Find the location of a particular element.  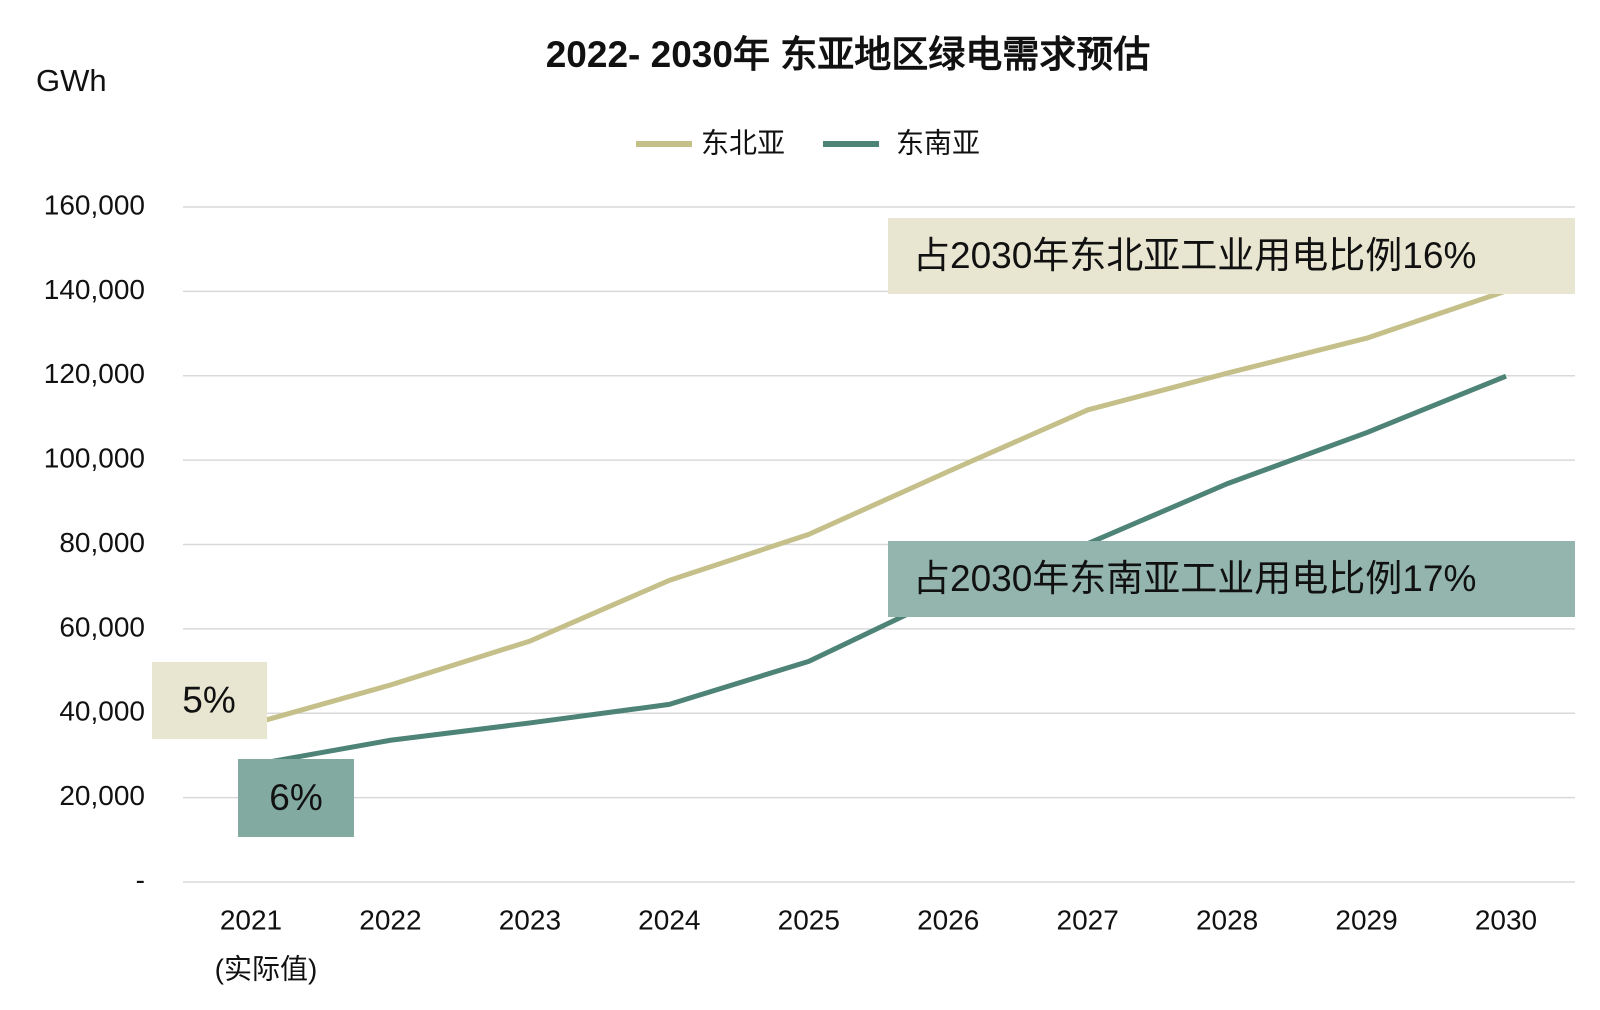

annotation-text: 占2030年东北亚工业用电比例16% is located at coordinates (1194, 255).